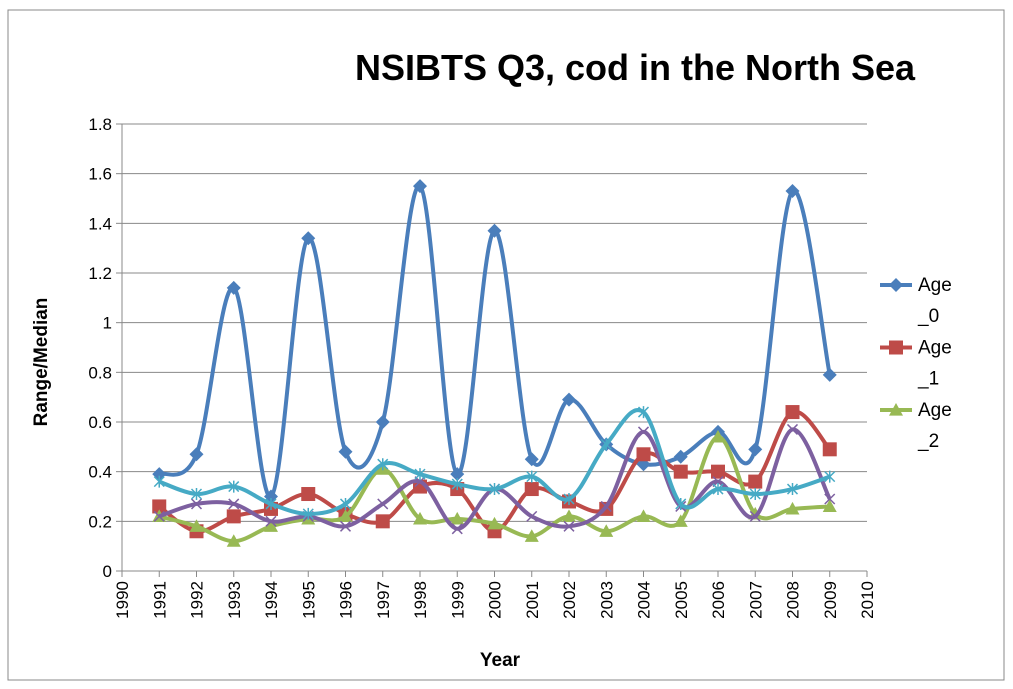  Describe the element at coordinates (934, 364) in the screenshot. I see `legend-label: Age _1` at that location.